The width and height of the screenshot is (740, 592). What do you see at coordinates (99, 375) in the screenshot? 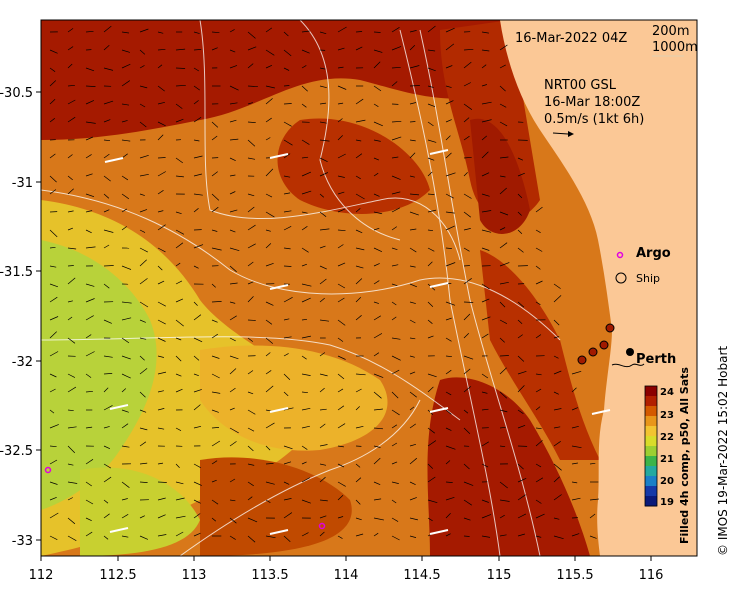
I see `cool-water-region-green` at bounding box center [99, 375].